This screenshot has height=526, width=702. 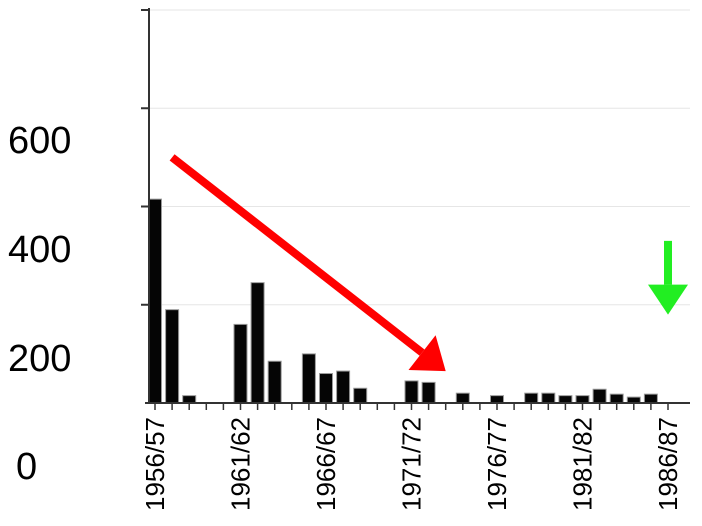 What do you see at coordinates (155, 464) in the screenshot?
I see `x-tick-label: 1956/57` at bounding box center [155, 464].